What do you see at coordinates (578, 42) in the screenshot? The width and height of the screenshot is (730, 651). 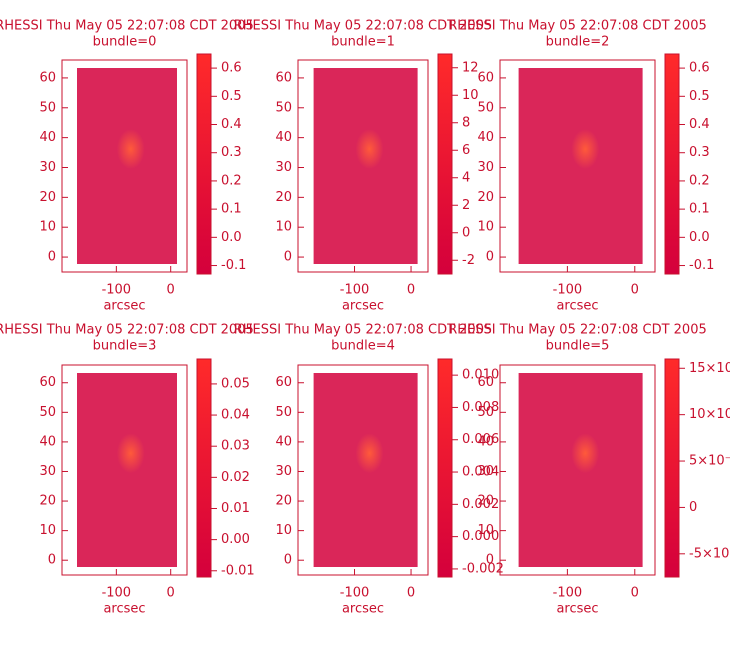 I see `chart-subtitle: bundle=2` at bounding box center [578, 42].